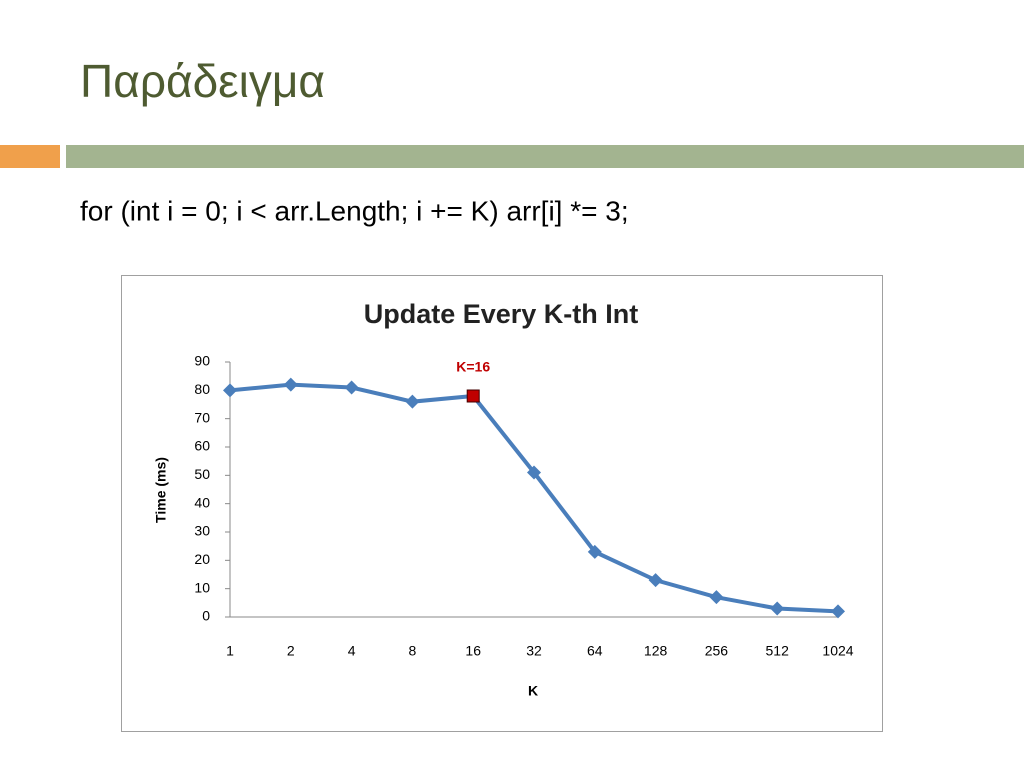 This screenshot has height=773, width=1024. I want to click on x-tick-label: 64, so click(595, 651).